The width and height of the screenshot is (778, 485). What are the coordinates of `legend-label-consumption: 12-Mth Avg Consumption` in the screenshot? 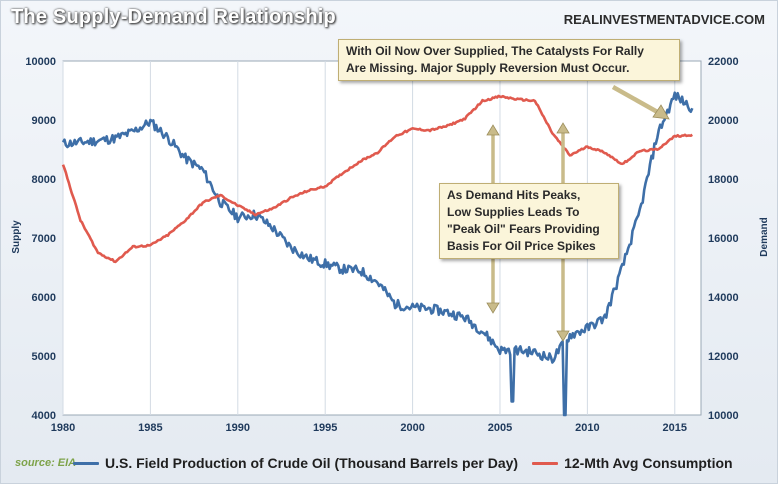 It's located at (648, 463).